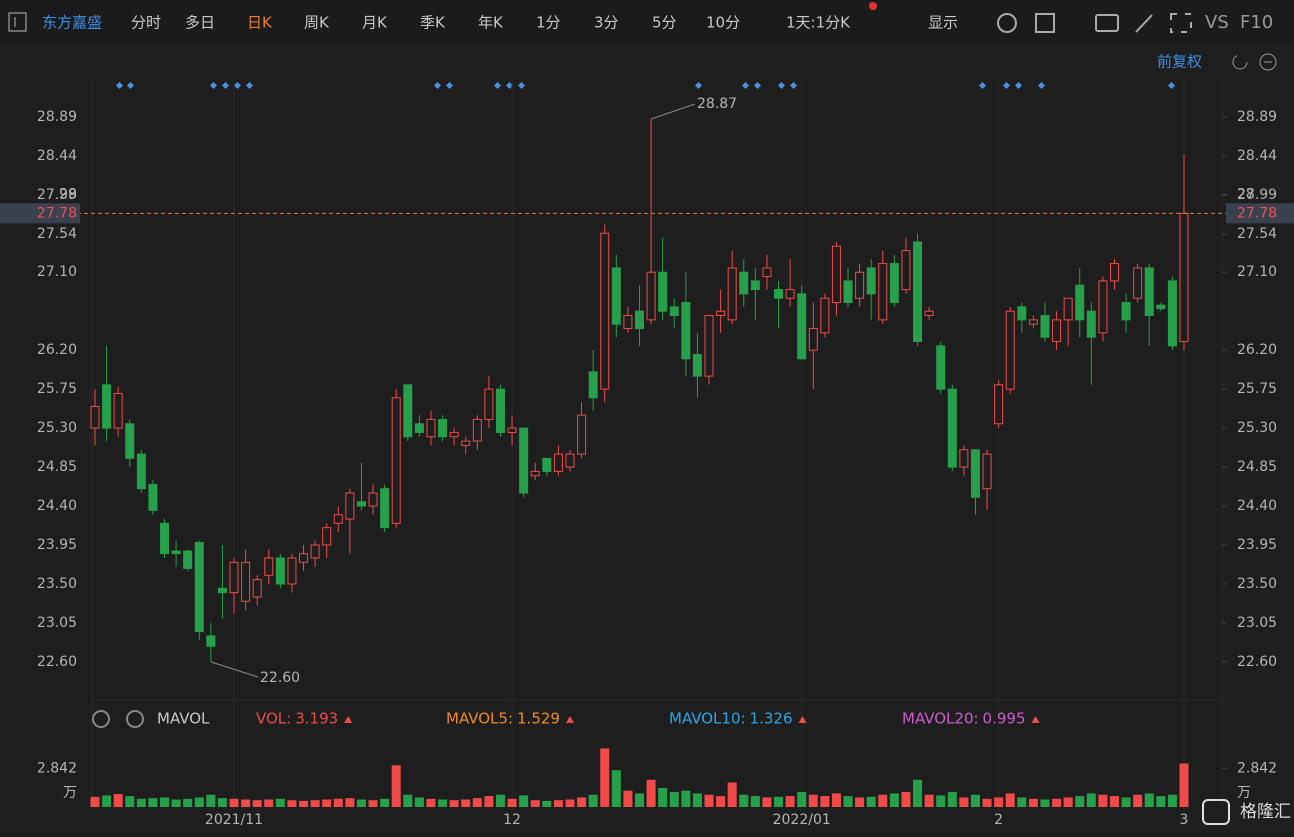 Image resolution: width=1294 pixels, height=837 pixels. I want to click on pen-icon, so click(1144, 23).